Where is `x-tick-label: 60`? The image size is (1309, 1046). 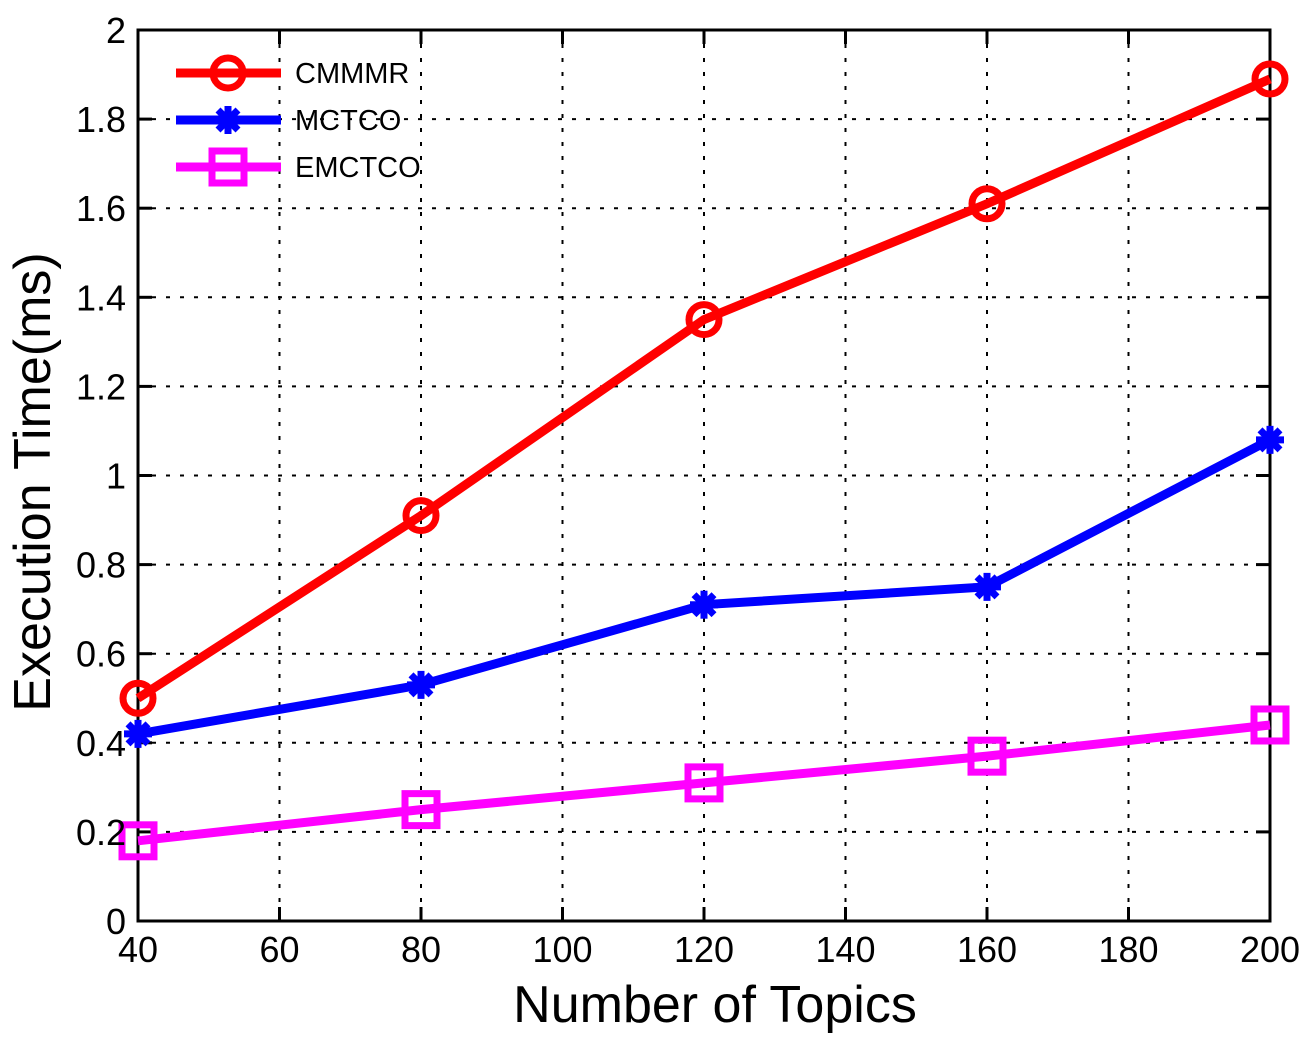 x-tick-label: 60 is located at coordinates (279, 949).